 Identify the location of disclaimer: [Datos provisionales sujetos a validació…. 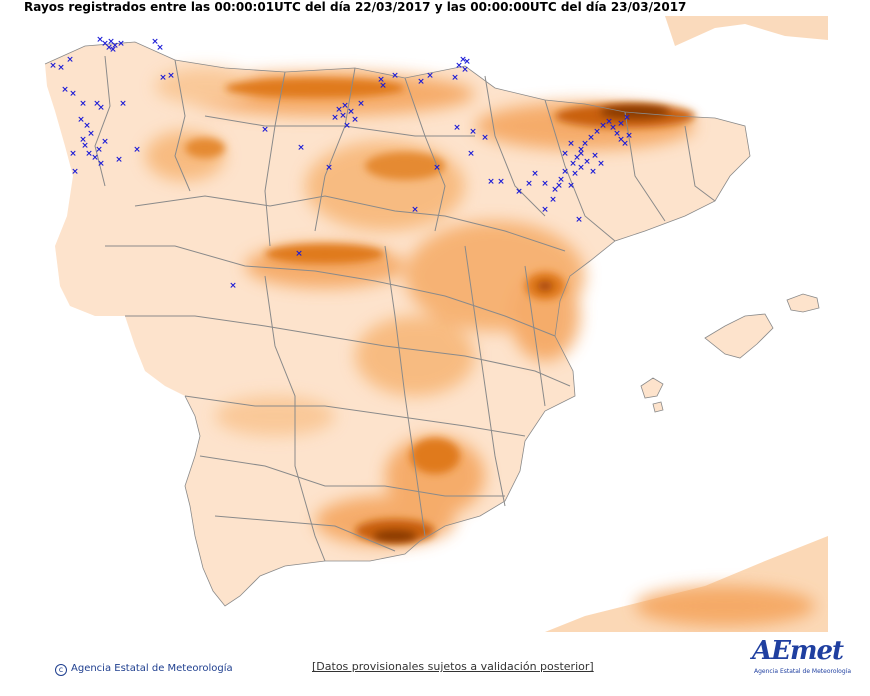
(453, 666).